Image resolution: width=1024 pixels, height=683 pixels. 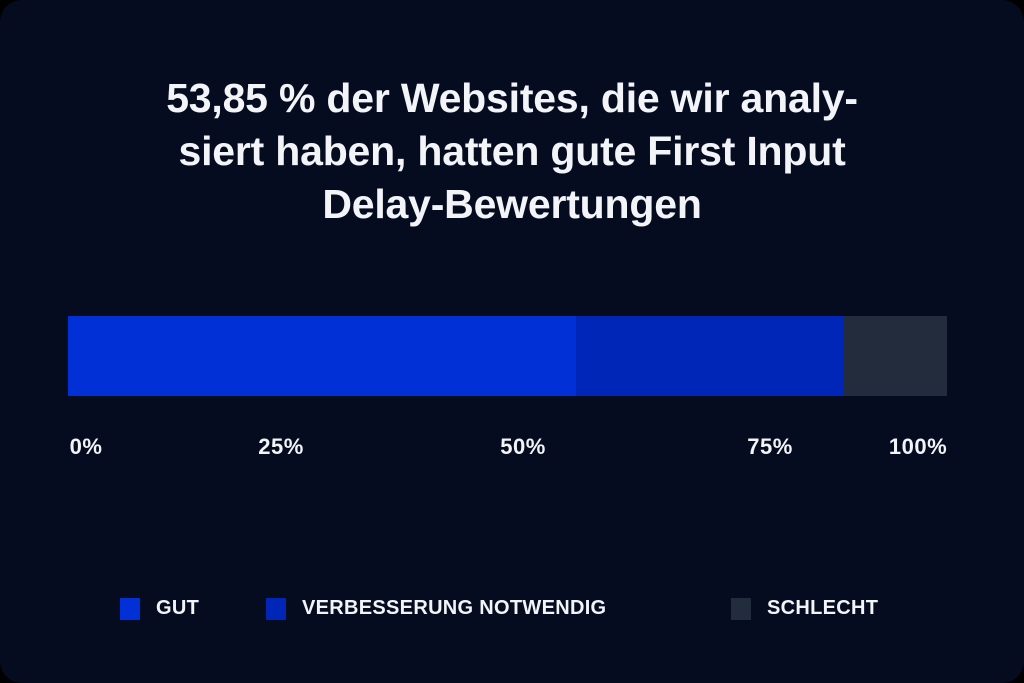 I want to click on tick-label-100: 100%, so click(x=918, y=446).